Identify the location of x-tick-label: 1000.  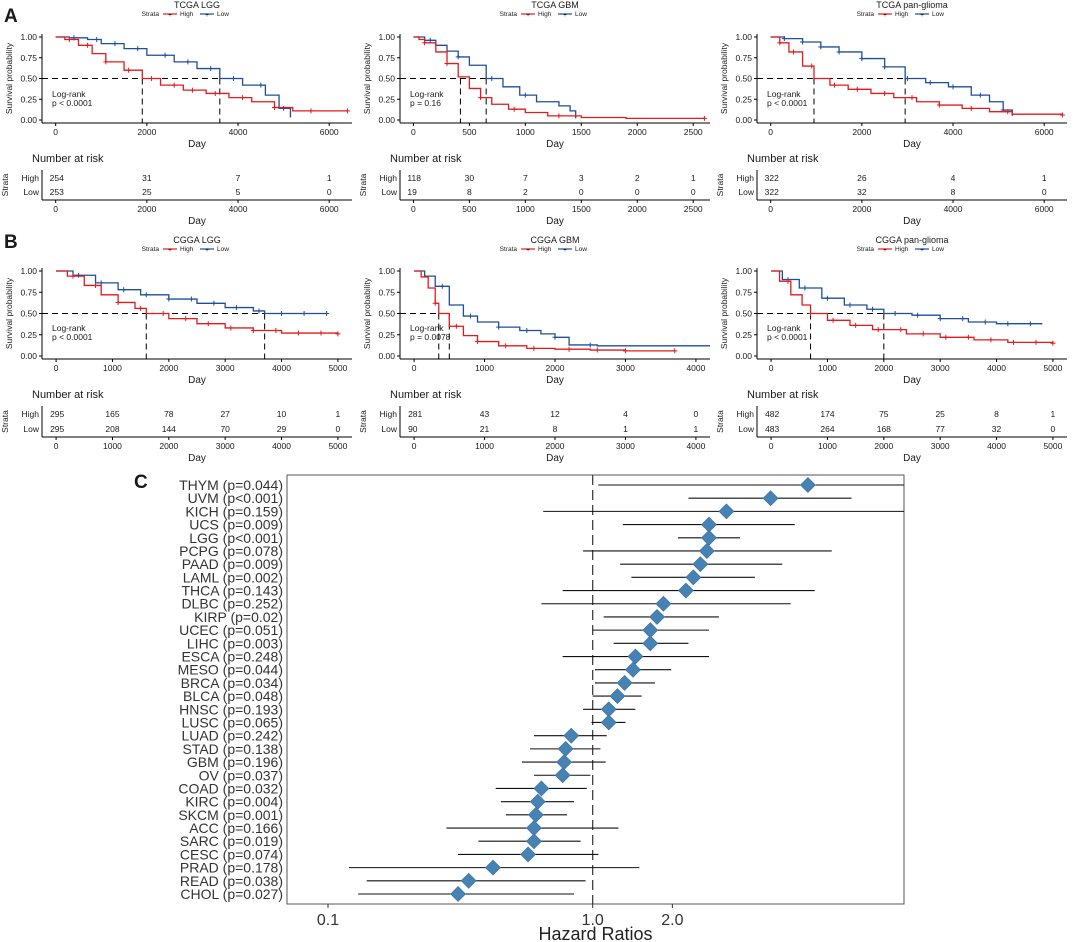
(484, 368).